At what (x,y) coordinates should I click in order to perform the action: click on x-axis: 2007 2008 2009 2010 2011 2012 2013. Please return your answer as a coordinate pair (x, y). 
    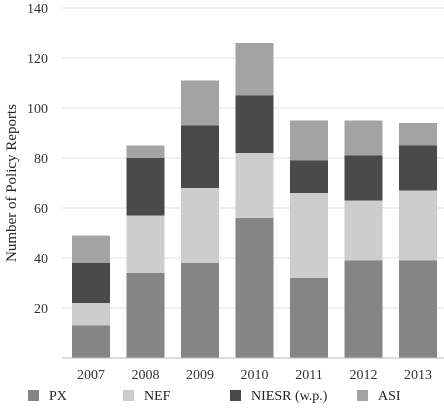
    Looking at the image, I should click on (253, 370).